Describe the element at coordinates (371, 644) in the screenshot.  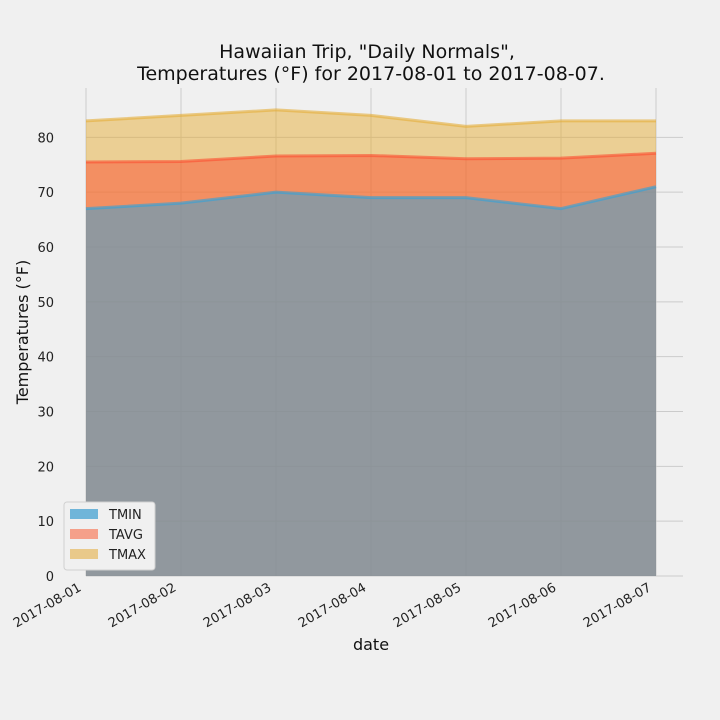
I see `x-axis-label: date` at that location.